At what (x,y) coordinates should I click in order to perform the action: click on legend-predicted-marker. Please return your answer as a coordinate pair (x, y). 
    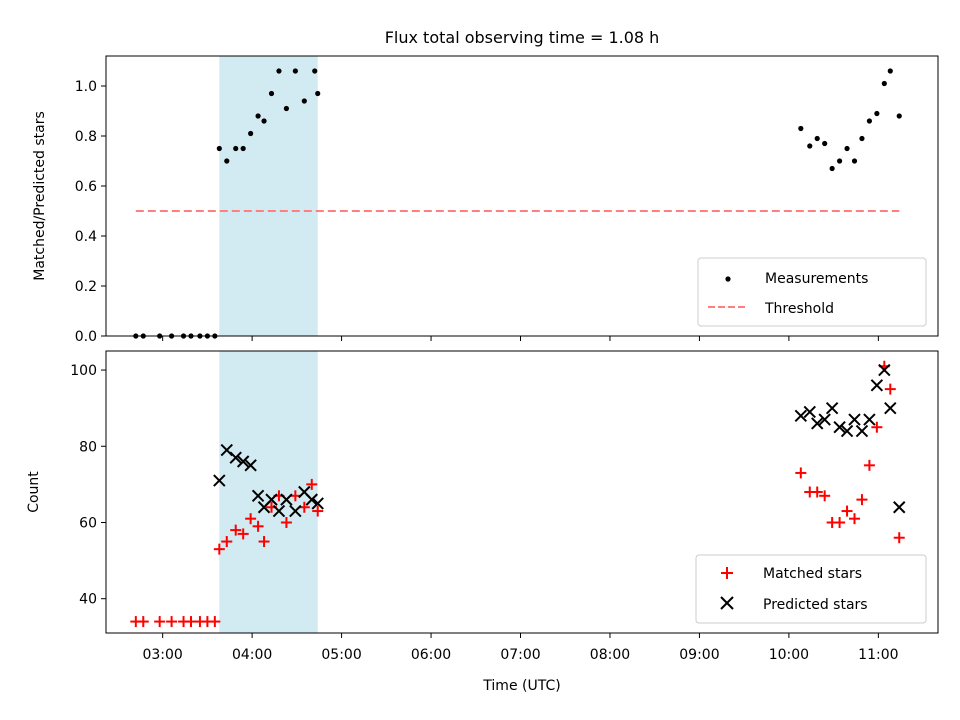
    Looking at the image, I should click on (727, 603).